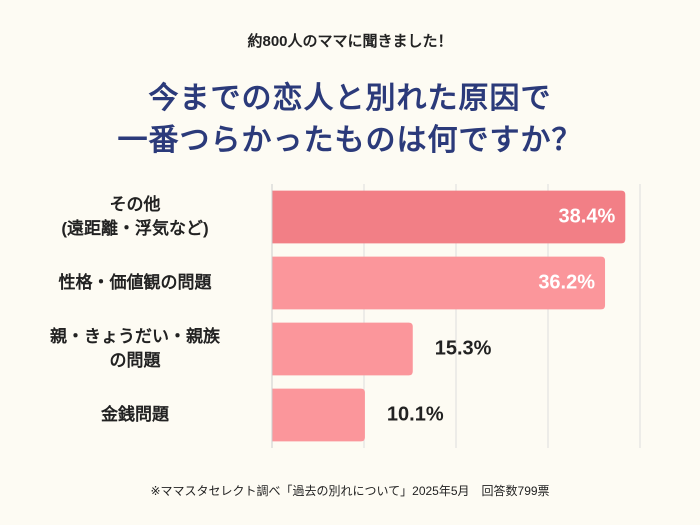  What do you see at coordinates (350, 119) in the screenshot?
I see `chart-title: 今までの恋人と別れた原因で 一番つらかったものは何ですか？` at bounding box center [350, 119].